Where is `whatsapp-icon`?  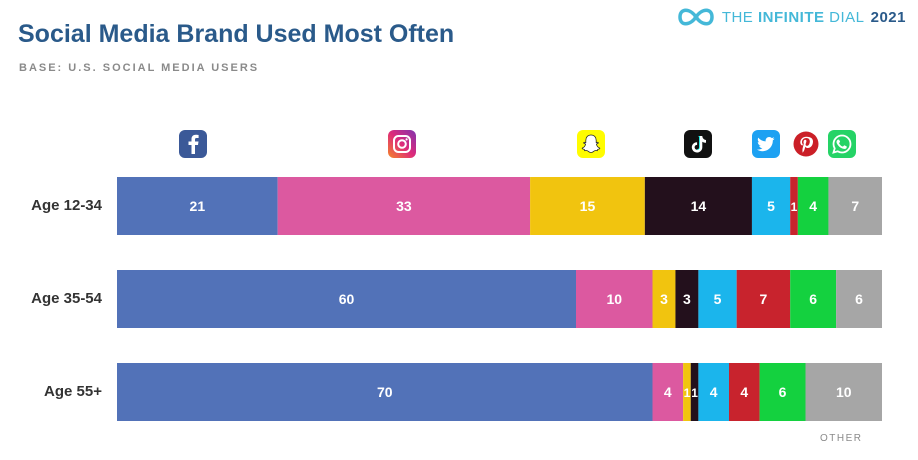
whatsapp-icon is located at coordinates (842, 144).